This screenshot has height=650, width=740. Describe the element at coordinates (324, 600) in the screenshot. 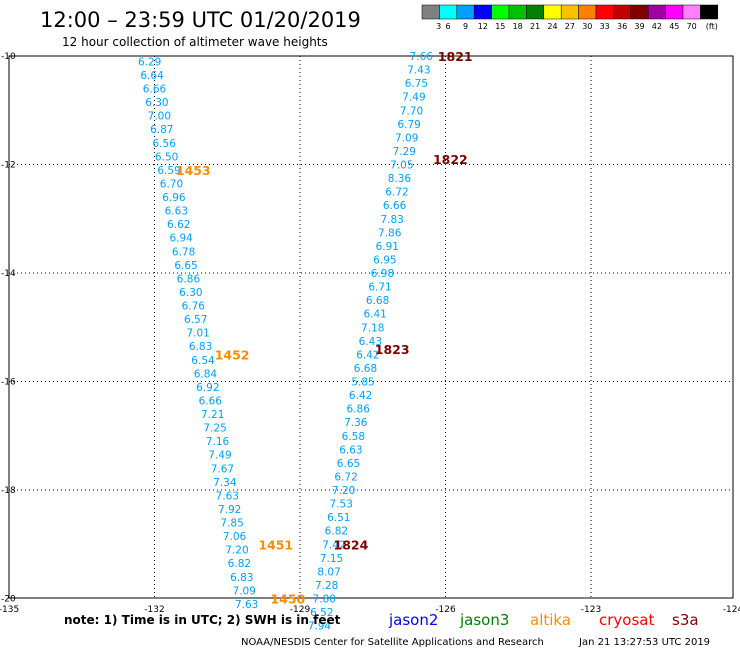

I see `swh-value-label: 7.80` at that location.